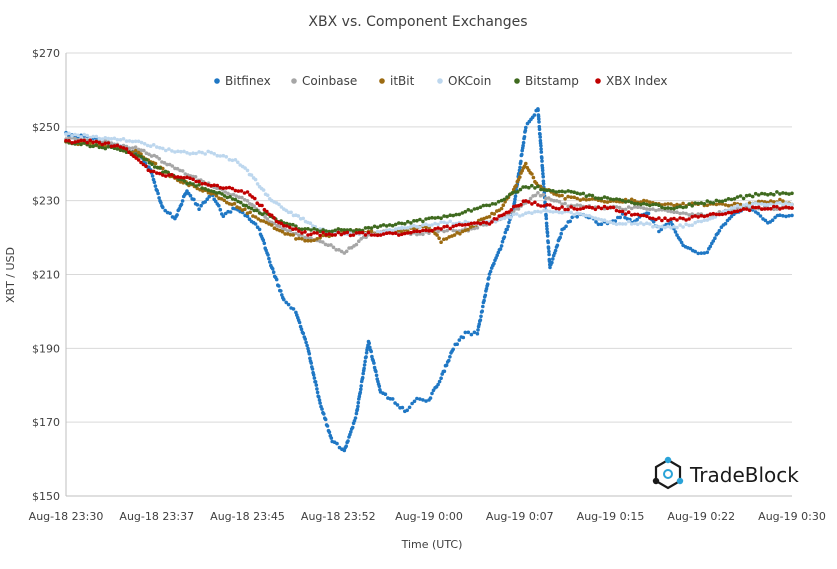  What do you see at coordinates (324, 81) in the screenshot?
I see `legend-item: Coinbase` at bounding box center [324, 81].